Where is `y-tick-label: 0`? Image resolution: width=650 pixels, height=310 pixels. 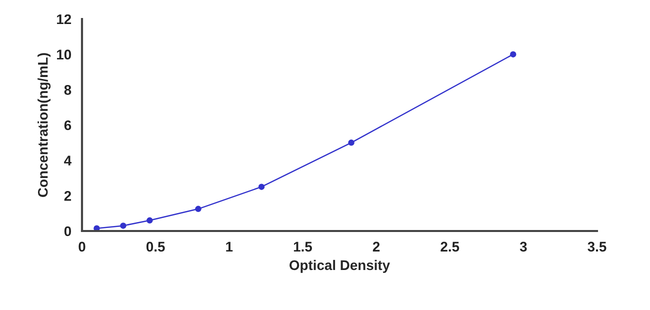
y-tick-label: 0 is located at coordinates (68, 231).